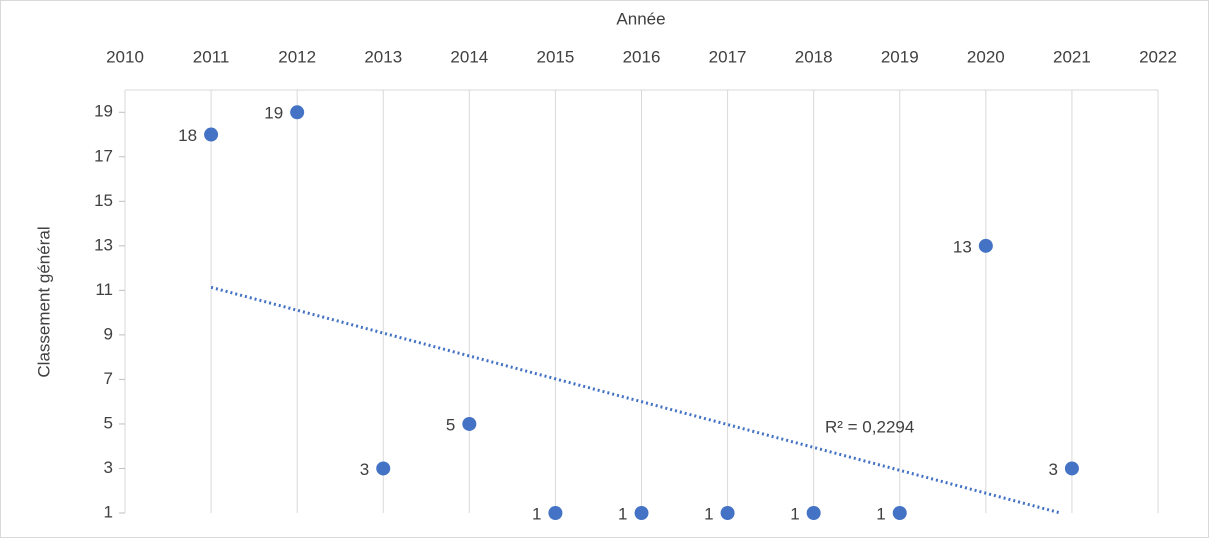 The image size is (1209, 538). I want to click on y-tick-label: 17, so click(103, 155).